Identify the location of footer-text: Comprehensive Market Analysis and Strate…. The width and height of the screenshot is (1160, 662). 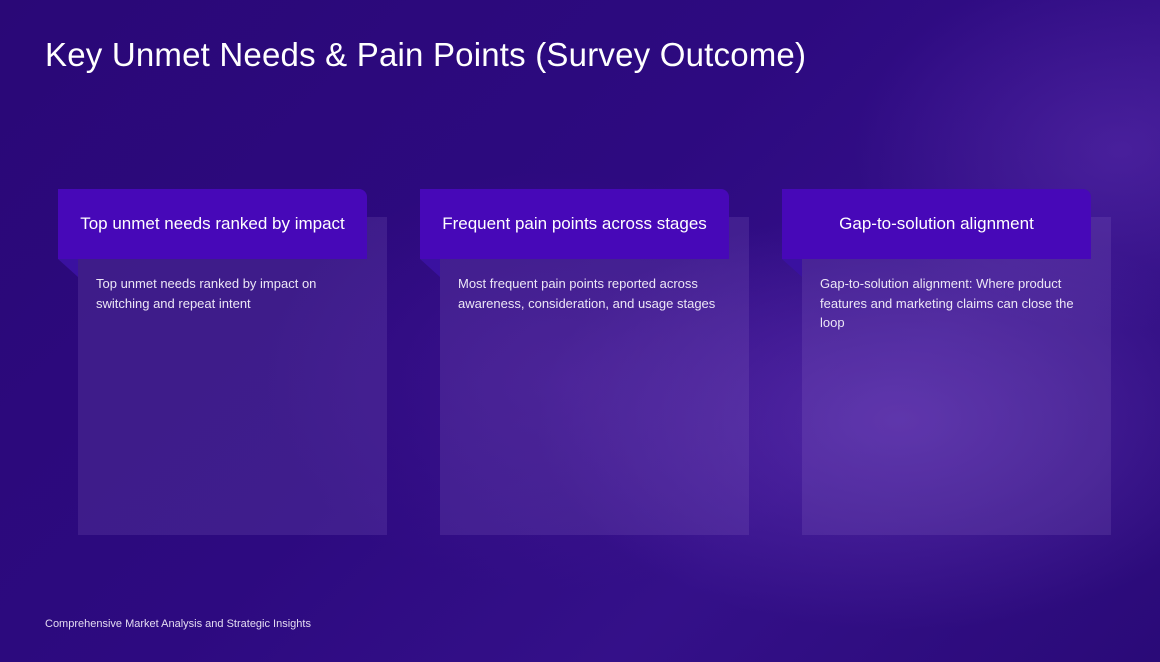
(178, 624).